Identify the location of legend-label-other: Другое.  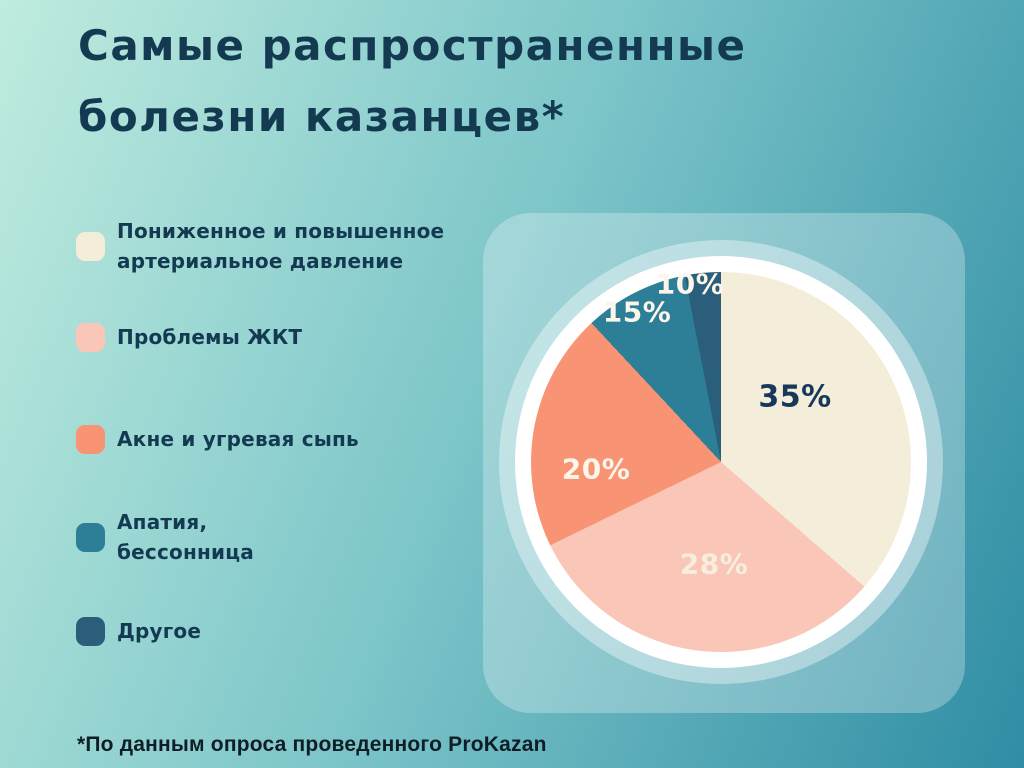
(159, 631).